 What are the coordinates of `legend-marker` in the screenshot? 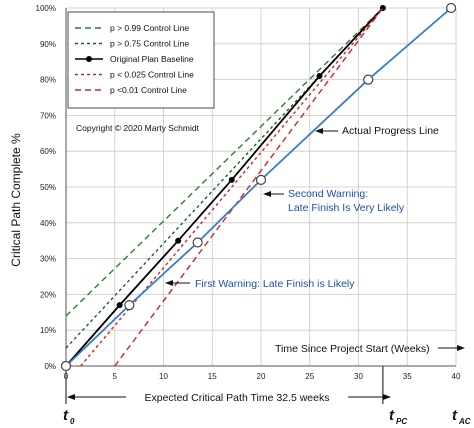 It's located at (89, 59).